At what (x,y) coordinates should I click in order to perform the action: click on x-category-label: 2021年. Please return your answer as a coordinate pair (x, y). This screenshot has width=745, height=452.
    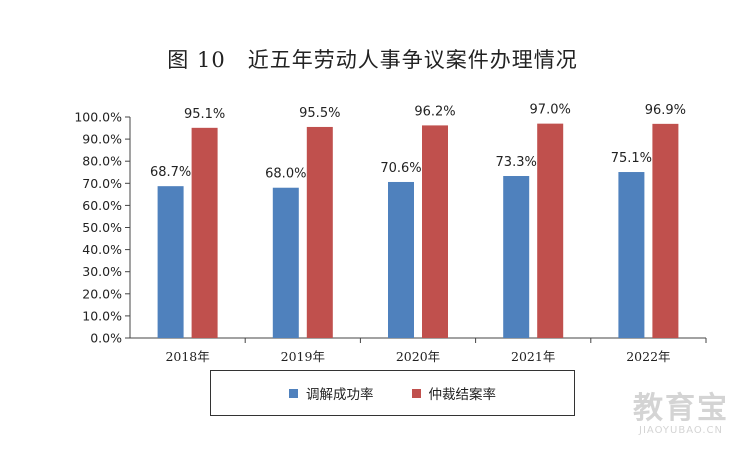
    Looking at the image, I should click on (533, 356).